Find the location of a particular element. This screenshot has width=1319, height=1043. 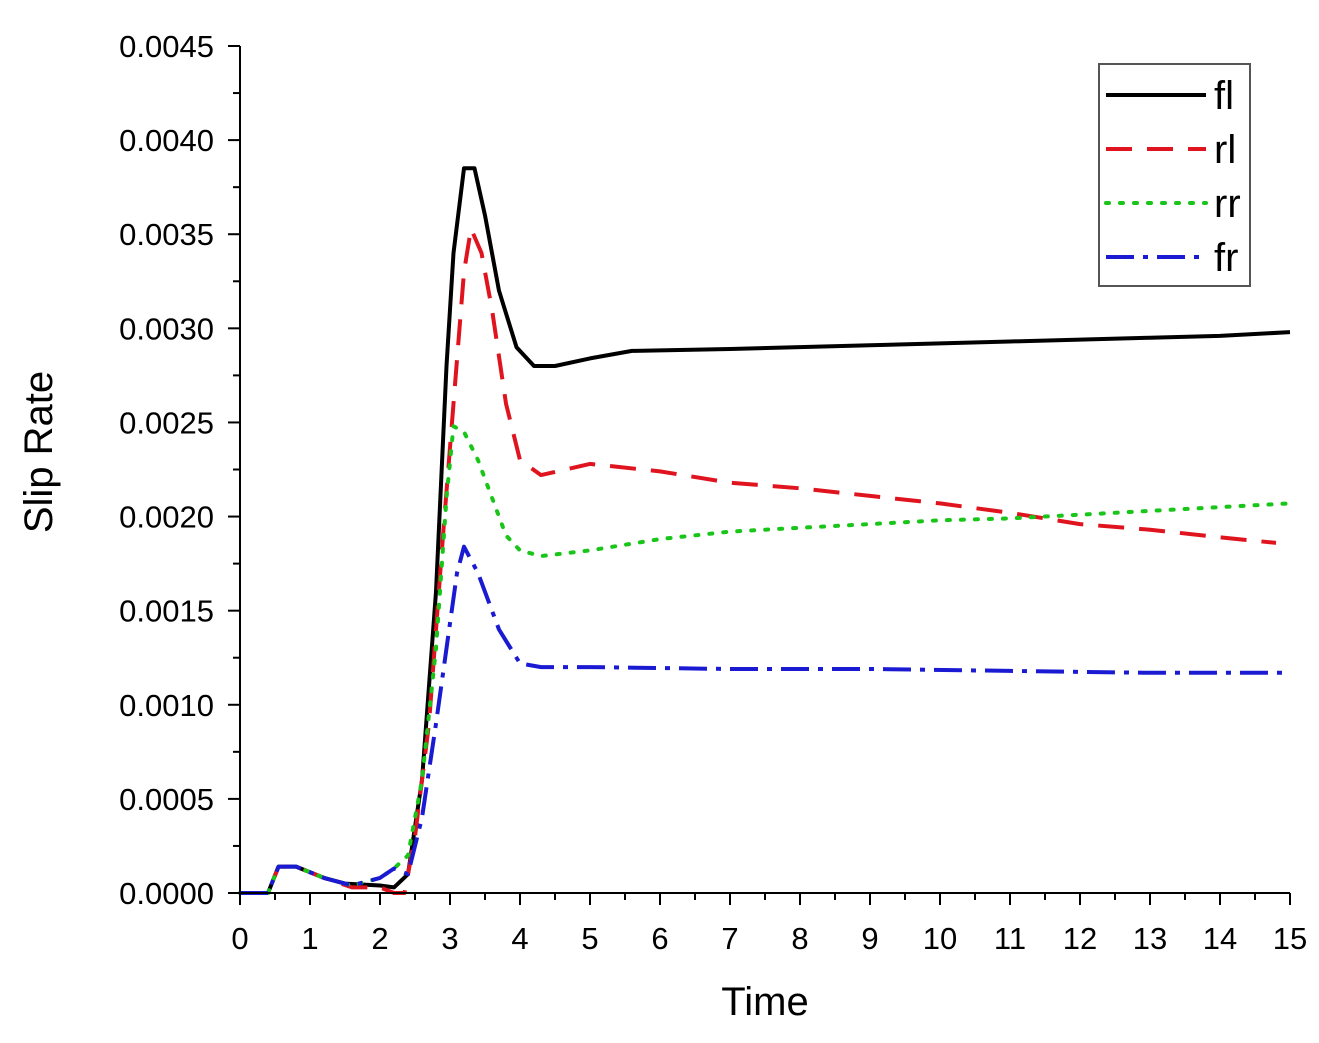

x-tick-label: 0 is located at coordinates (239, 938).